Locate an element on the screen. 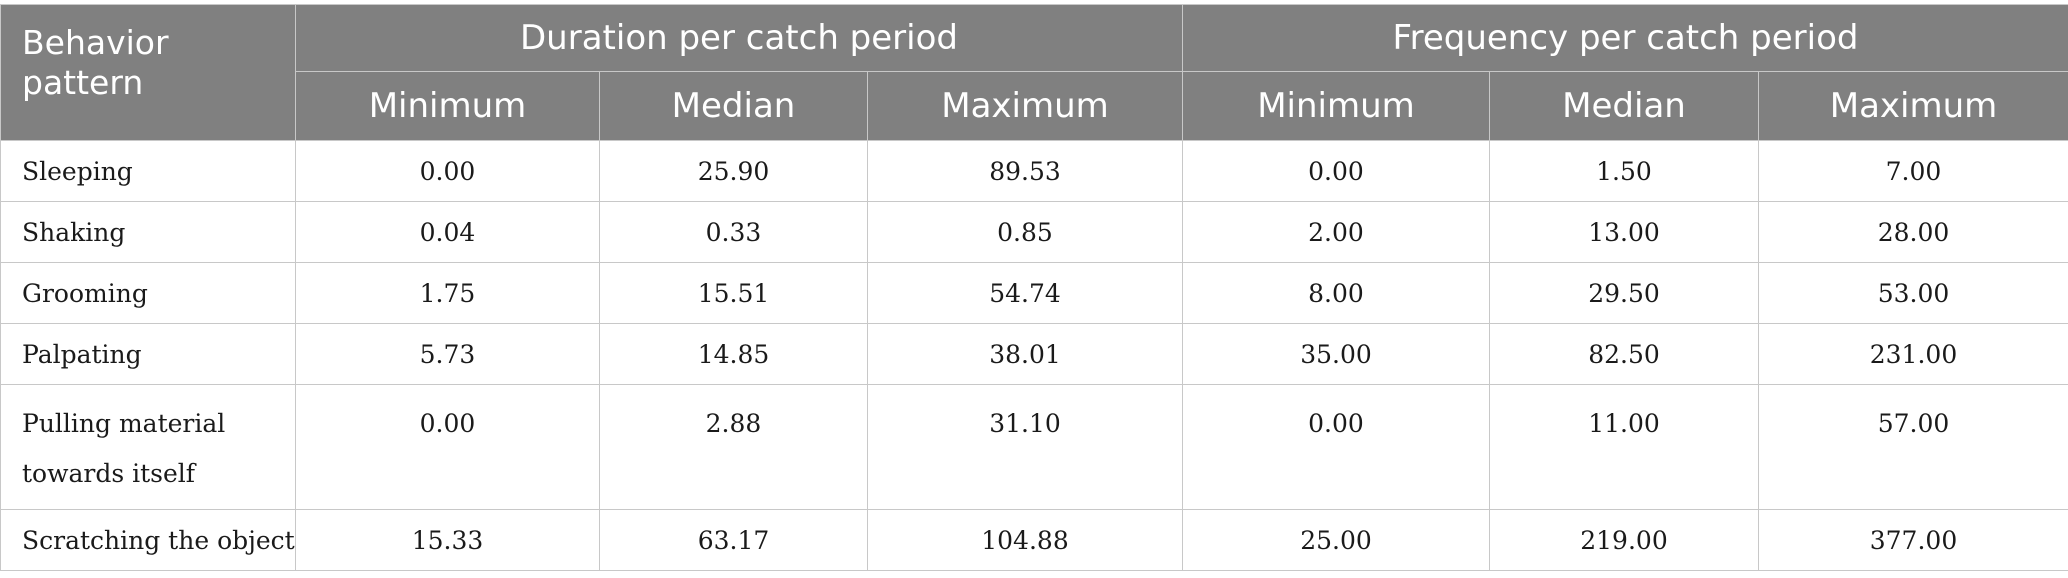  table-cell: 15.33 is located at coordinates (447, 540).